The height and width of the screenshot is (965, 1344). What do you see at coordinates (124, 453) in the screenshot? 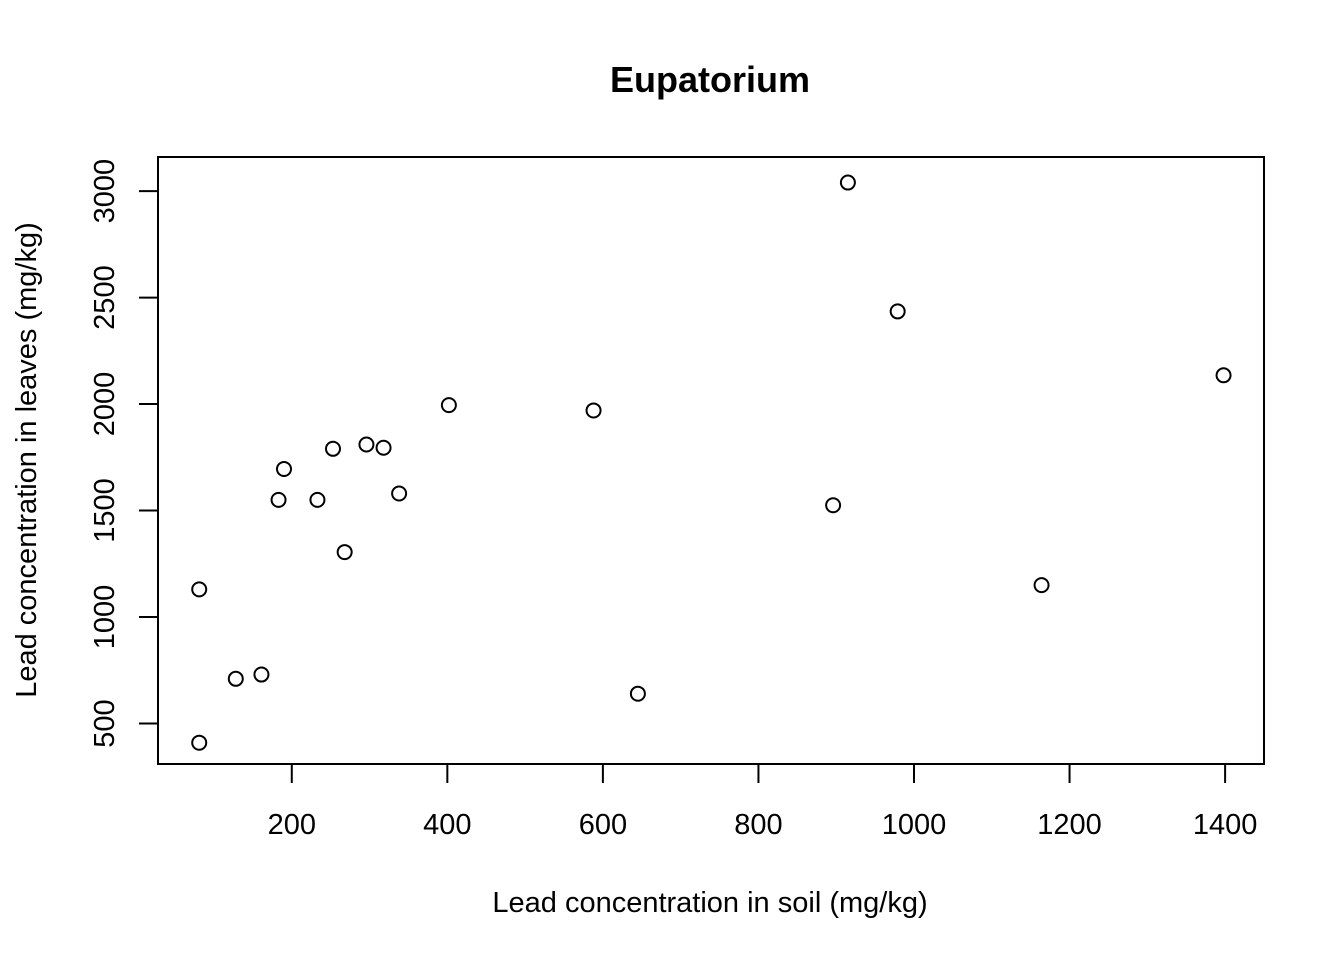
I see `y-axis: 500 1000 1500 2000 2500 3000` at bounding box center [124, 453].